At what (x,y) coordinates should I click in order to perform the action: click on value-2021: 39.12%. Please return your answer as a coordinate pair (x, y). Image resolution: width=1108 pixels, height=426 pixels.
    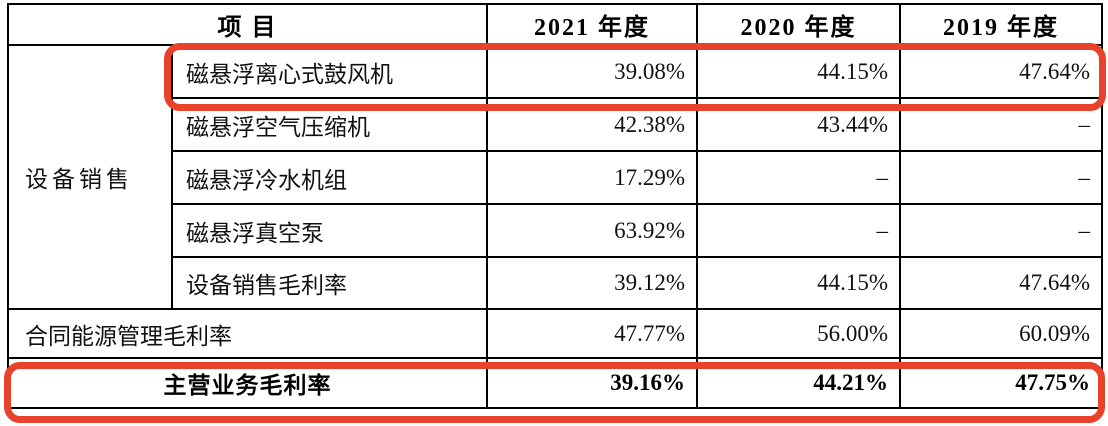
    Looking at the image, I should click on (592, 283).